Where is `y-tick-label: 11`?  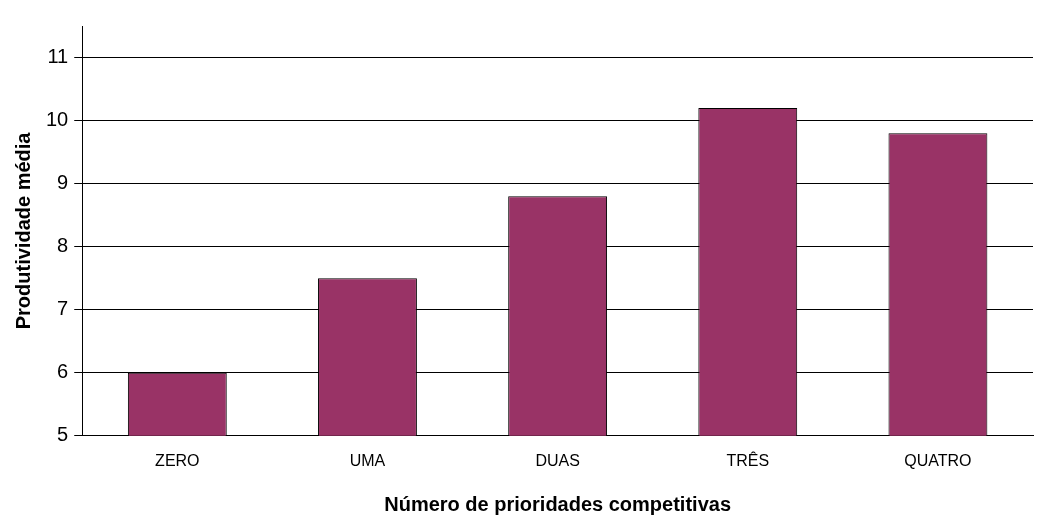 y-tick-label: 11 is located at coordinates (58, 56).